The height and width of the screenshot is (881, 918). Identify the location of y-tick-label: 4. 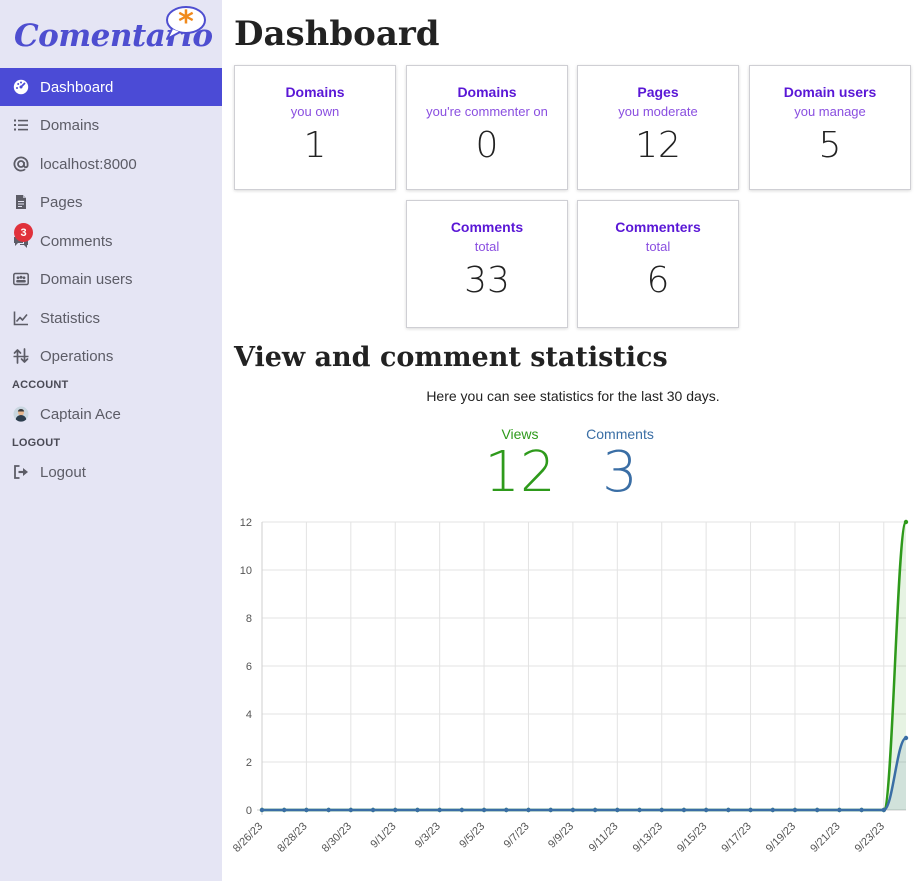
(249, 715).